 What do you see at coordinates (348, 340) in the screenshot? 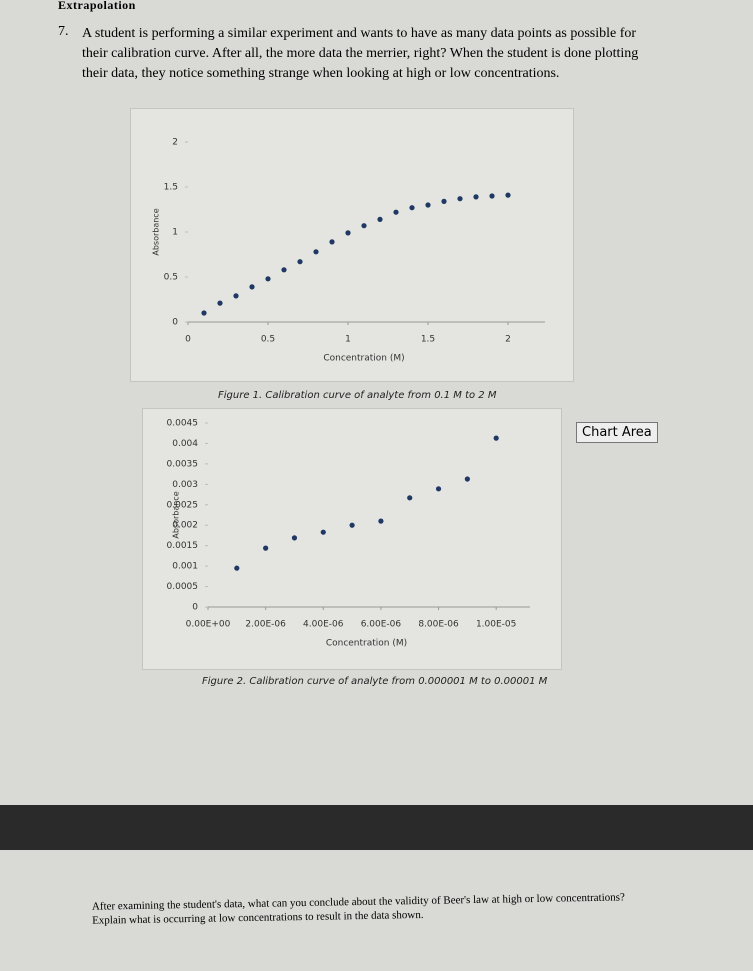
I see `x-tick-label: 1` at bounding box center [348, 340].